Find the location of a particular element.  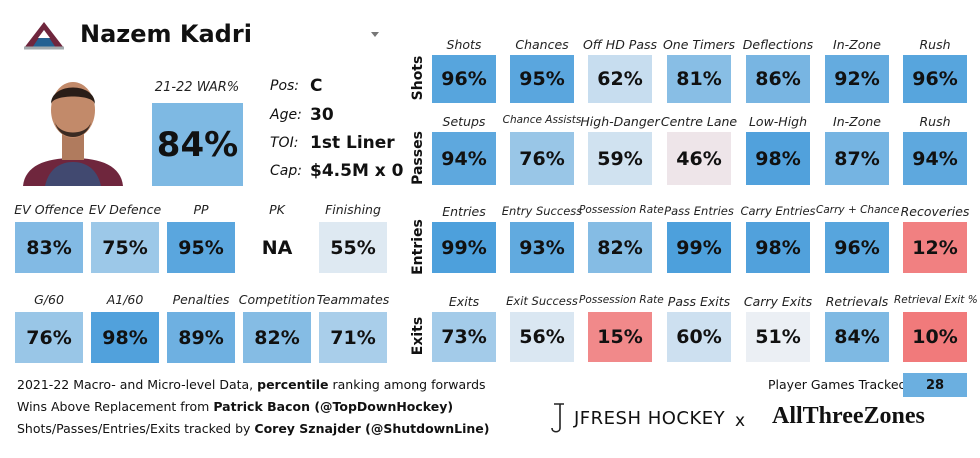

row-title: Shots is located at coordinates (418, 78).